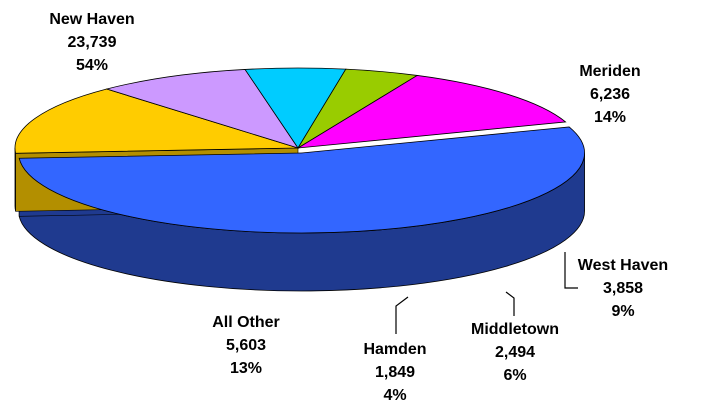  Describe the element at coordinates (91, 19) in the screenshot. I see `label-name-new-haven: New Haven` at that location.